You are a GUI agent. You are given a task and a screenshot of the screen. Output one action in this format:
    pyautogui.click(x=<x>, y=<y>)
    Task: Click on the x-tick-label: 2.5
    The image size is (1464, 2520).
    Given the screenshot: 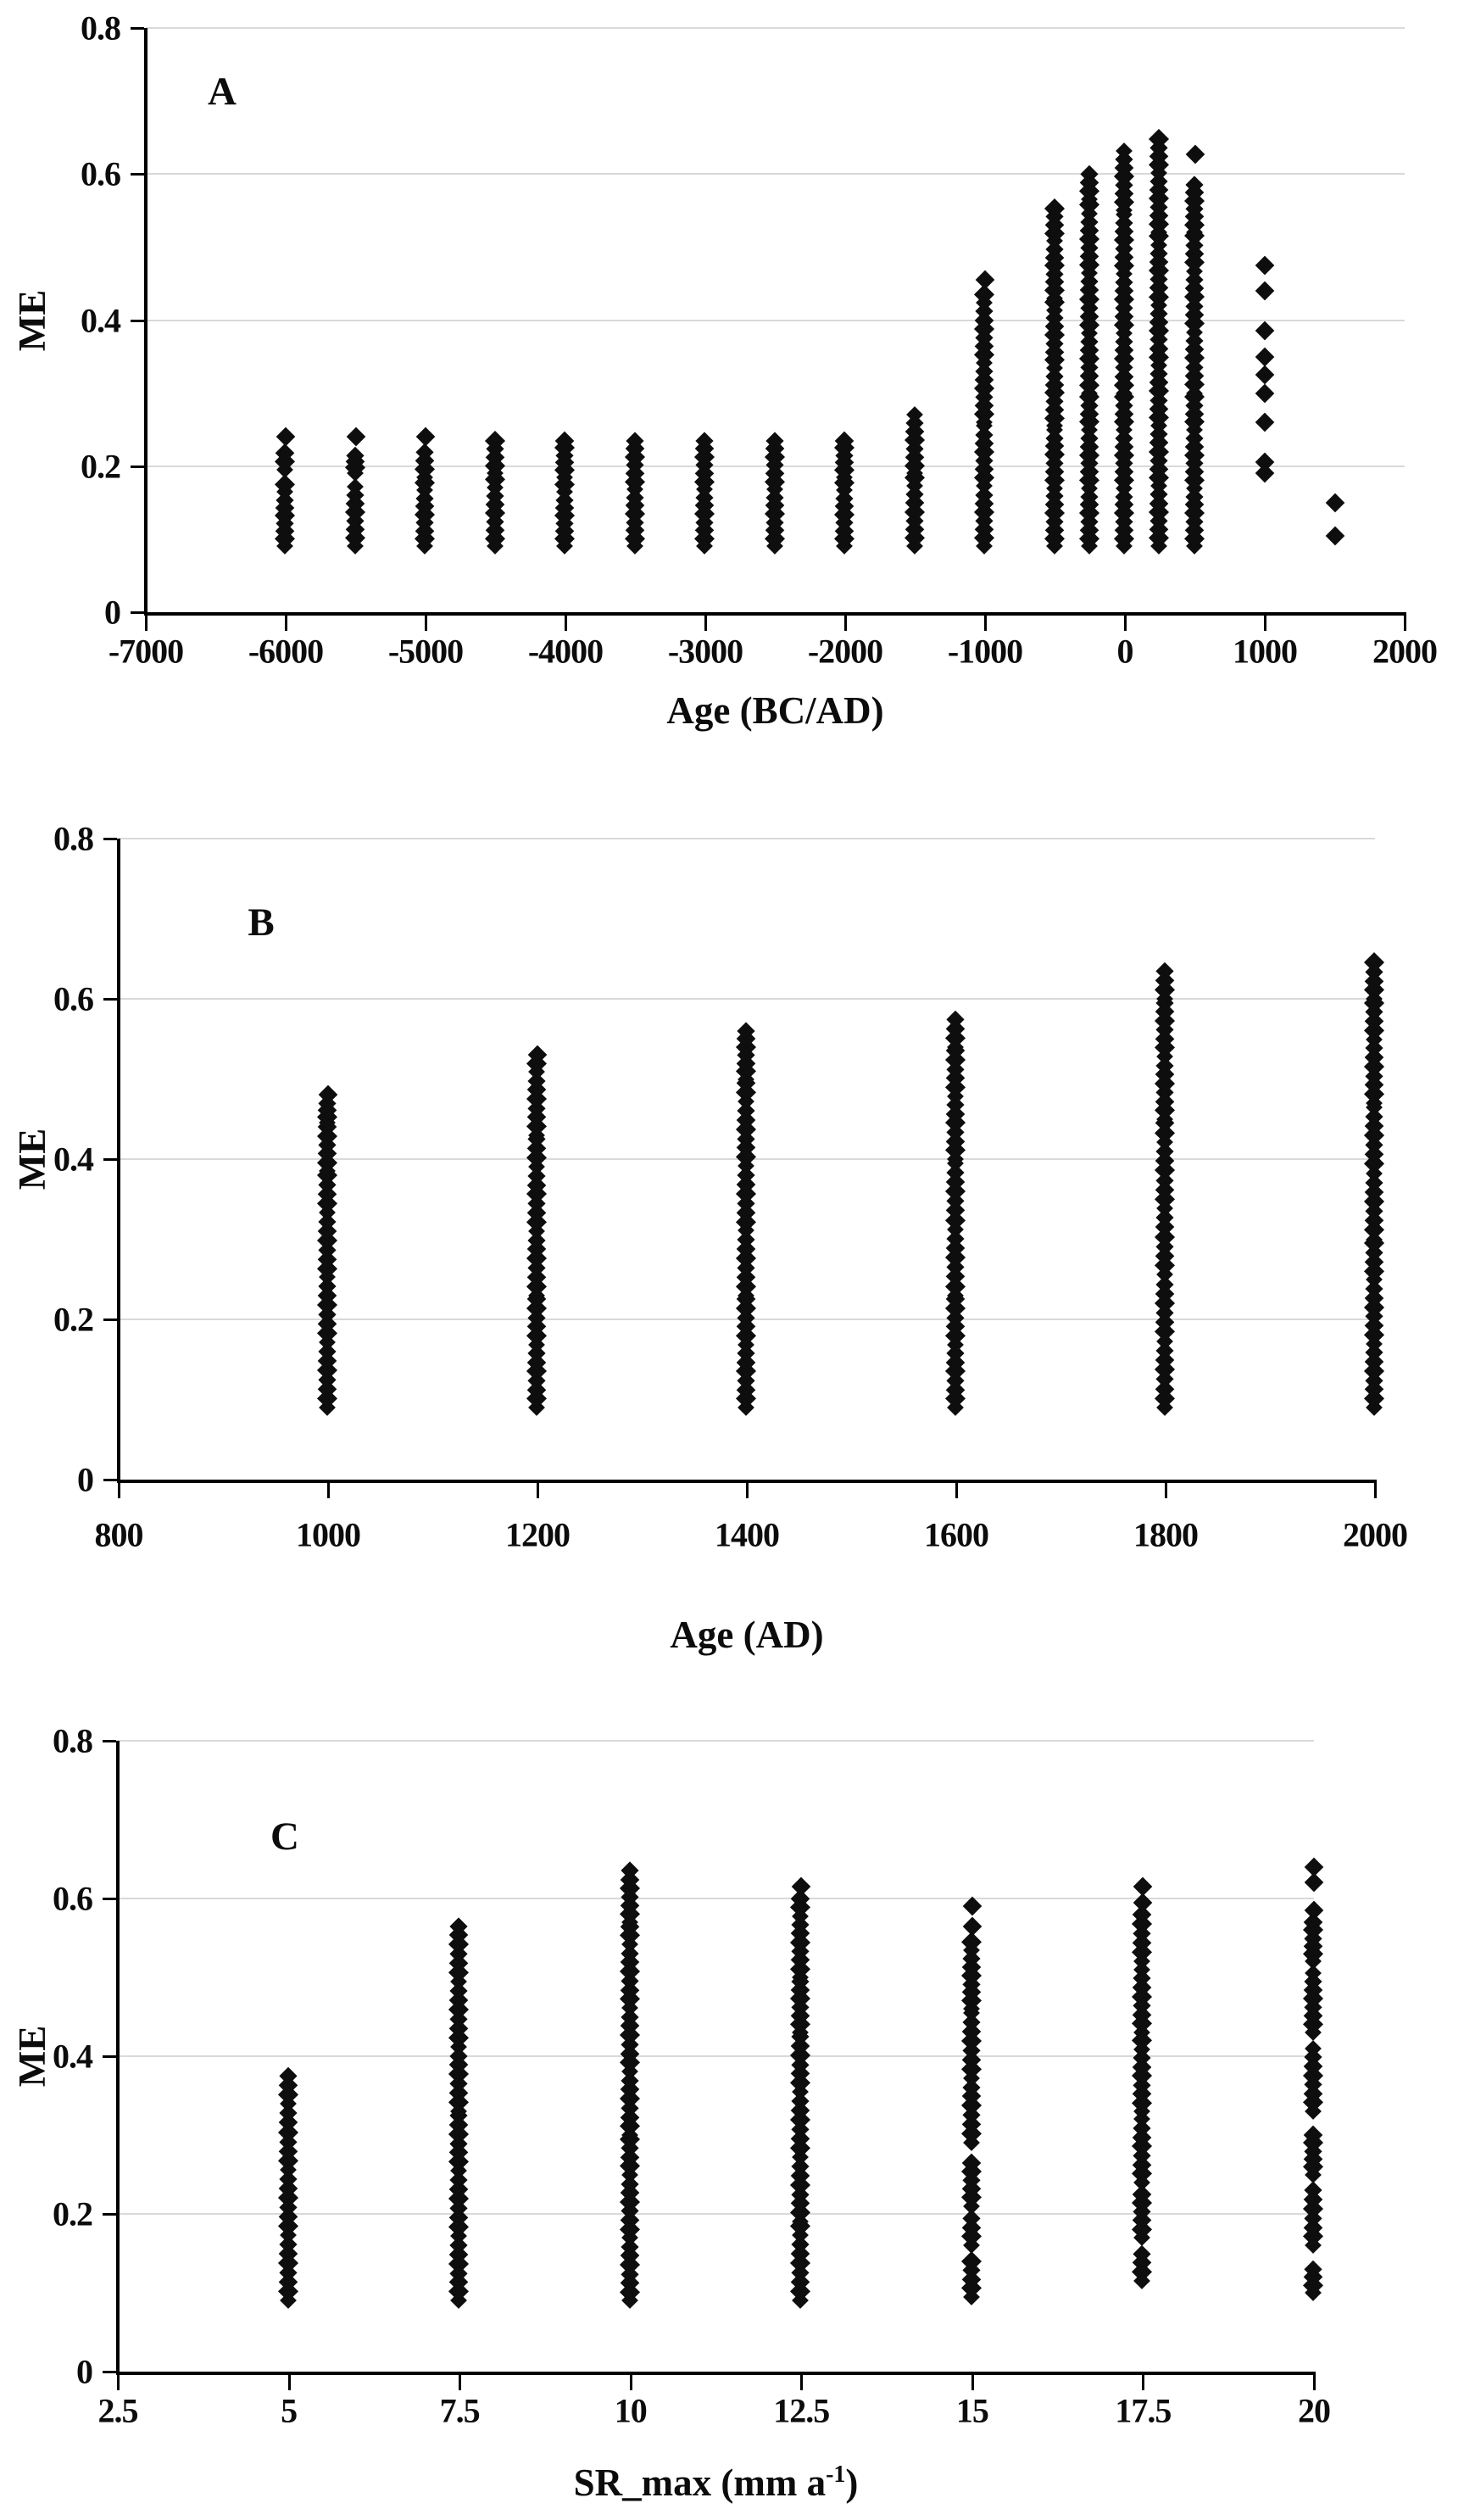 What is the action you would take?
    pyautogui.click(x=118, y=2410)
    